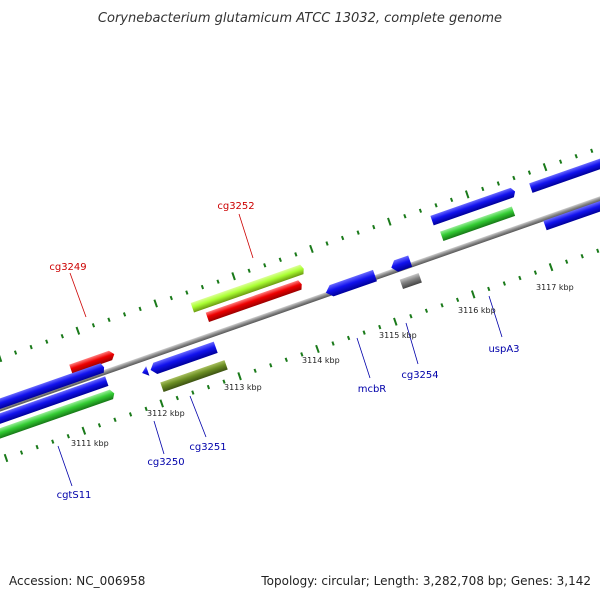 The width and height of the screenshot is (600, 600). I want to click on tick-label: 3117 kbp, so click(555, 287).